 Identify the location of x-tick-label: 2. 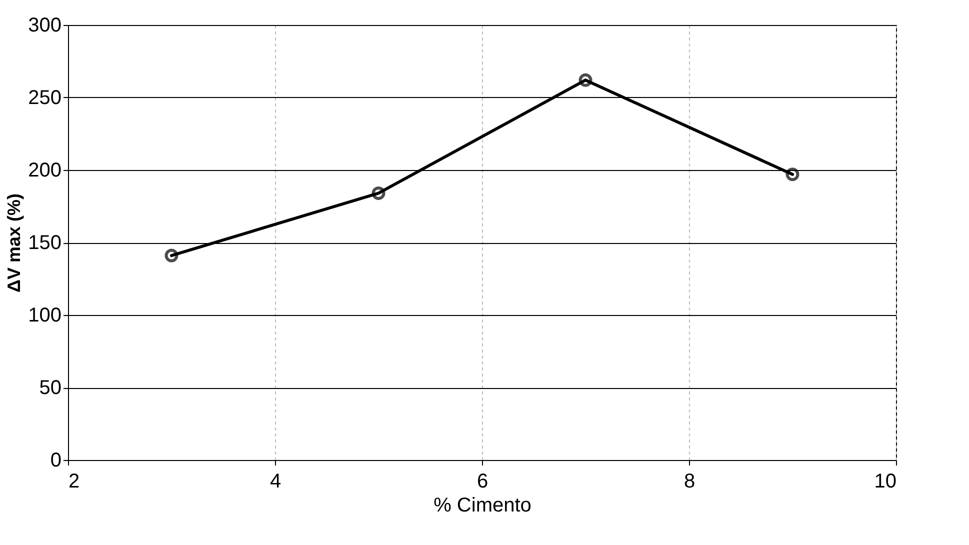
(74, 481).